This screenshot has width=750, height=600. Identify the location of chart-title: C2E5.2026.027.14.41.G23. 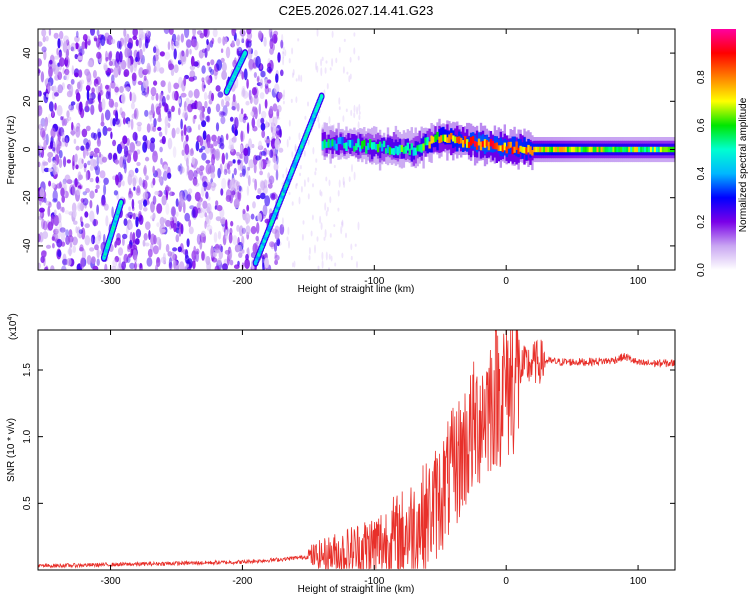
(356, 10).